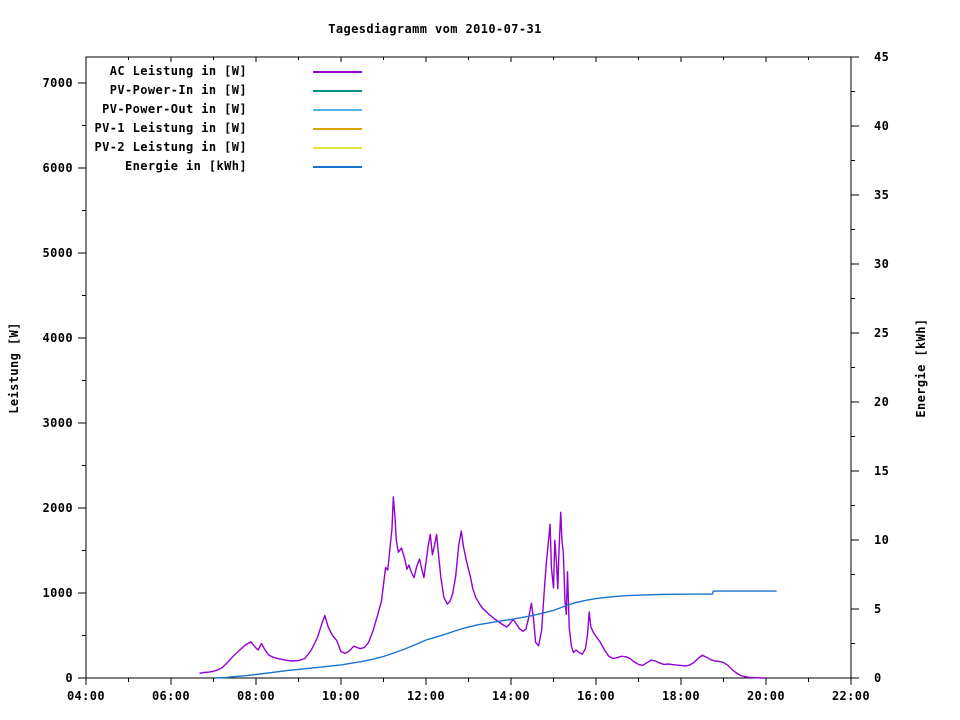  I want to click on y-right-tick-label: 10, so click(881, 540).